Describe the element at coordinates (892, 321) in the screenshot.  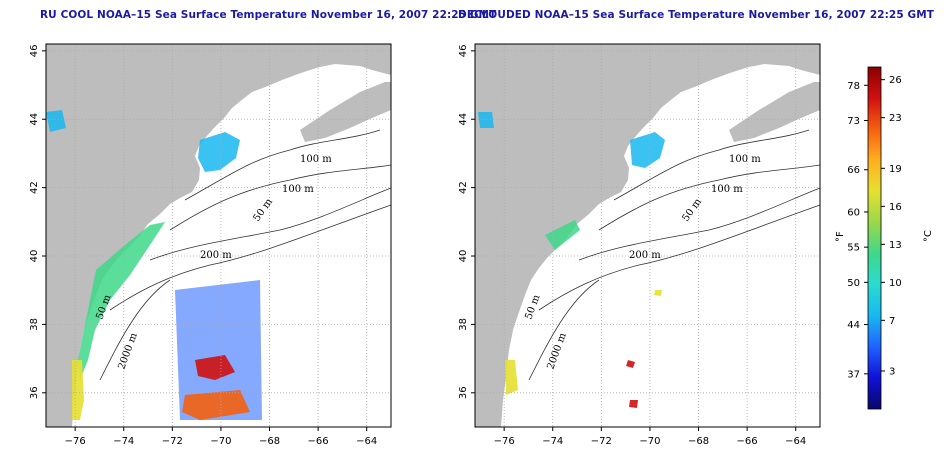
I see `celsius-tick: 7` at that location.